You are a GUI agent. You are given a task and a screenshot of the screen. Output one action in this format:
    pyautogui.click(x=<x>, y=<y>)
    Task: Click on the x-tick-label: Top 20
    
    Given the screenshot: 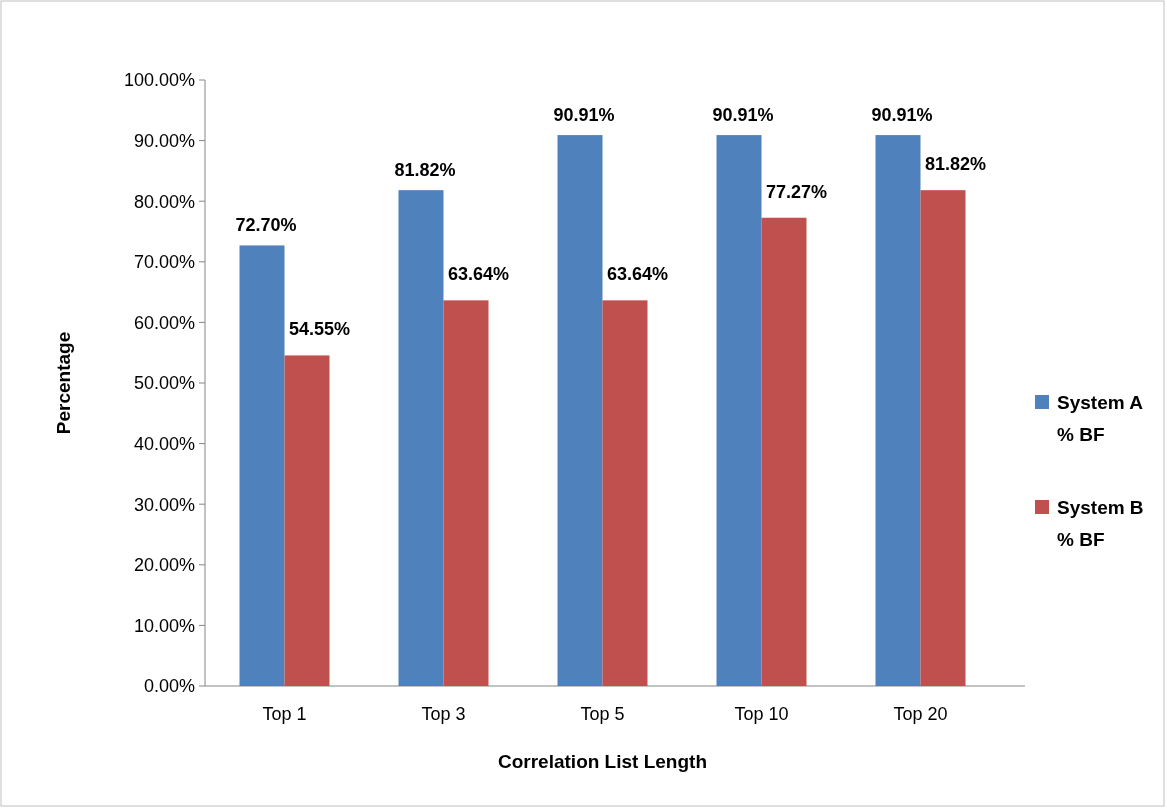 What is the action you would take?
    pyautogui.click(x=920, y=714)
    